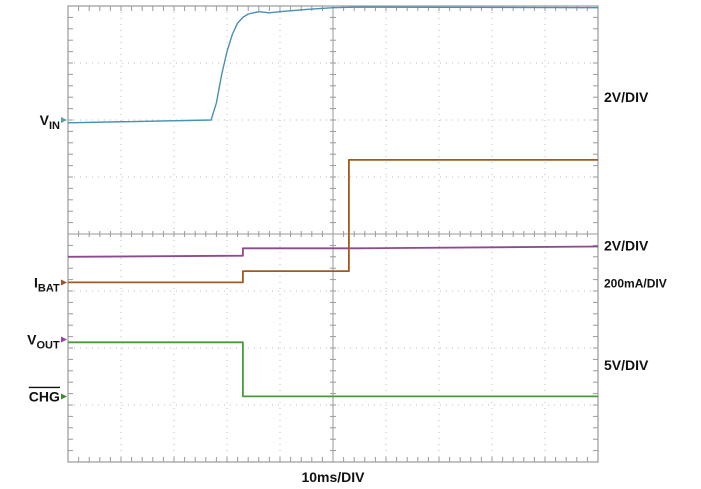 The height and width of the screenshot is (489, 701). I want to click on chg-label: CHG, so click(47, 395).